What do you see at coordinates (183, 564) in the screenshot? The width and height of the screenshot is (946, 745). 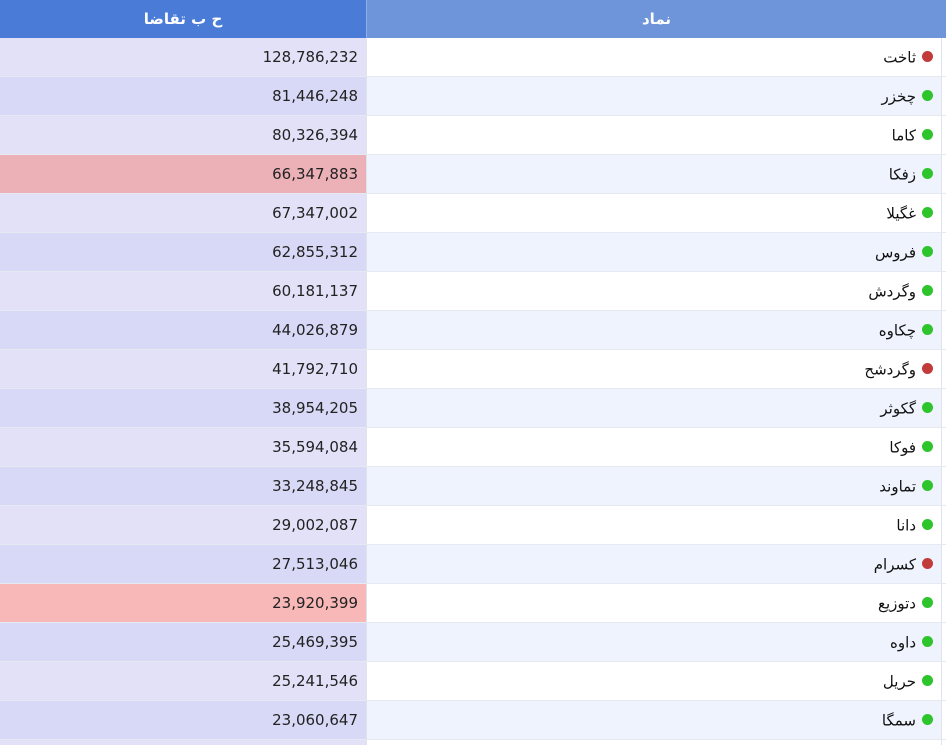 I see `demand-volume-cell: 27,513,046` at bounding box center [183, 564].